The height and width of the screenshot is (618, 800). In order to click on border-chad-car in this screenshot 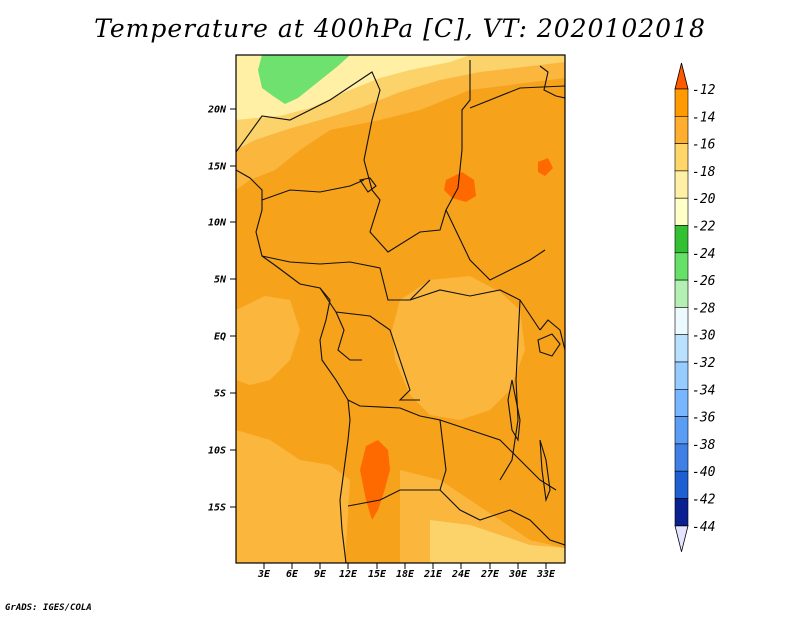, I will do `click(495, 245)`.